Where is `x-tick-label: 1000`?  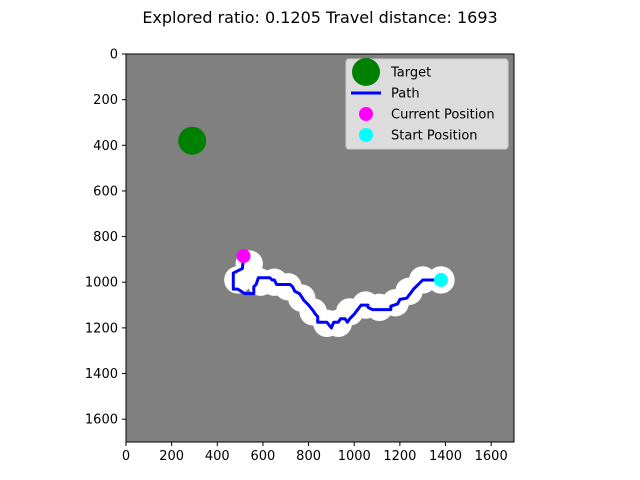
x-tick-label: 1000 is located at coordinates (354, 456).